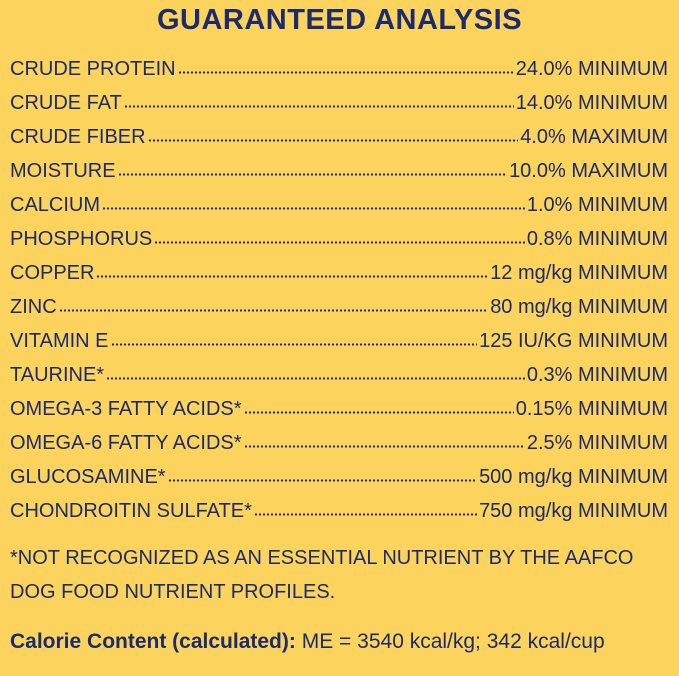 This screenshot has width=679, height=676. What do you see at coordinates (579, 273) in the screenshot?
I see `nutrient-value: 12 mg/kg MINIMUM` at bounding box center [579, 273].